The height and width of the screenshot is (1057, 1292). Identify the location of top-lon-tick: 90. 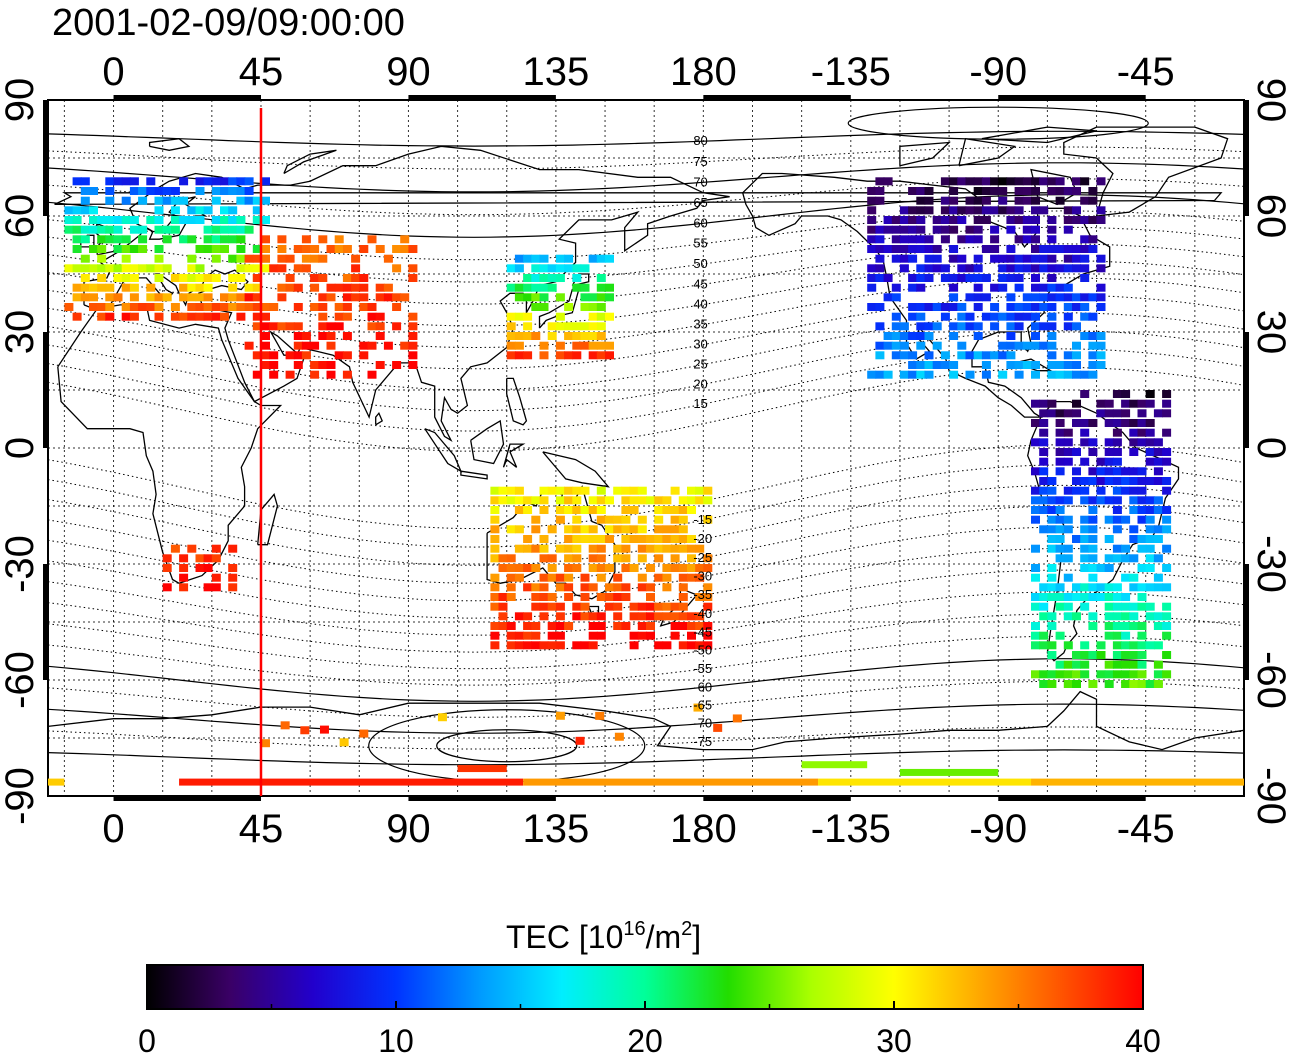
(408, 72).